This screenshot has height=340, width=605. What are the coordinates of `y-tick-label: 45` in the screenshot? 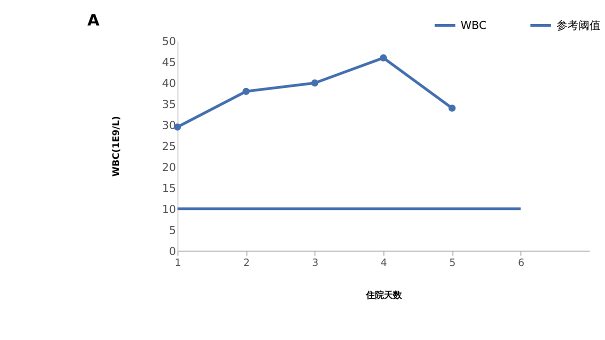 It's located at (169, 63).